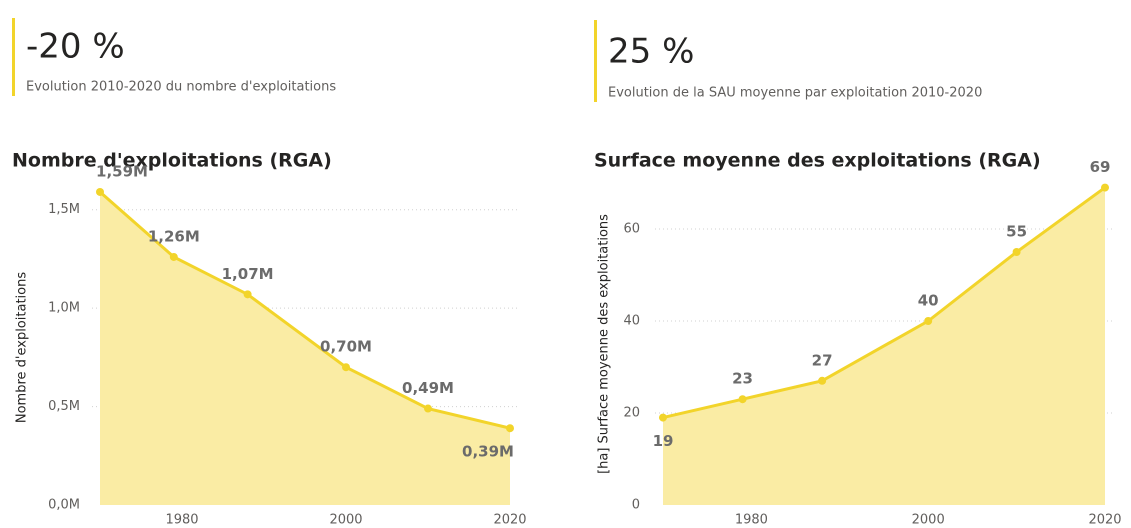 The image size is (1131, 528). What do you see at coordinates (651, 52) in the screenshot?
I see `kpi-value: 25 %` at bounding box center [651, 52].